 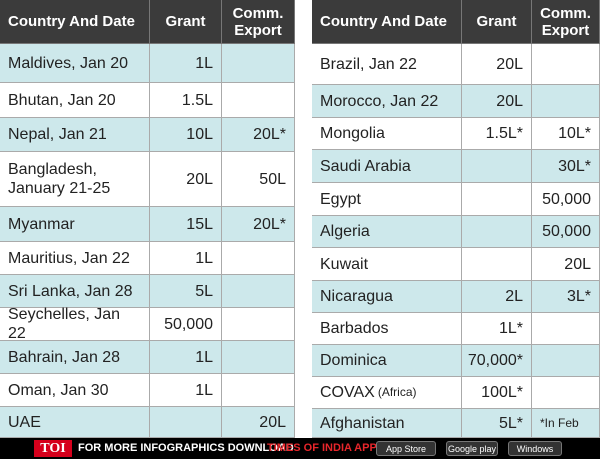 I want to click on country-cell: Sri Lanka, Jan 28, so click(x=75, y=291).